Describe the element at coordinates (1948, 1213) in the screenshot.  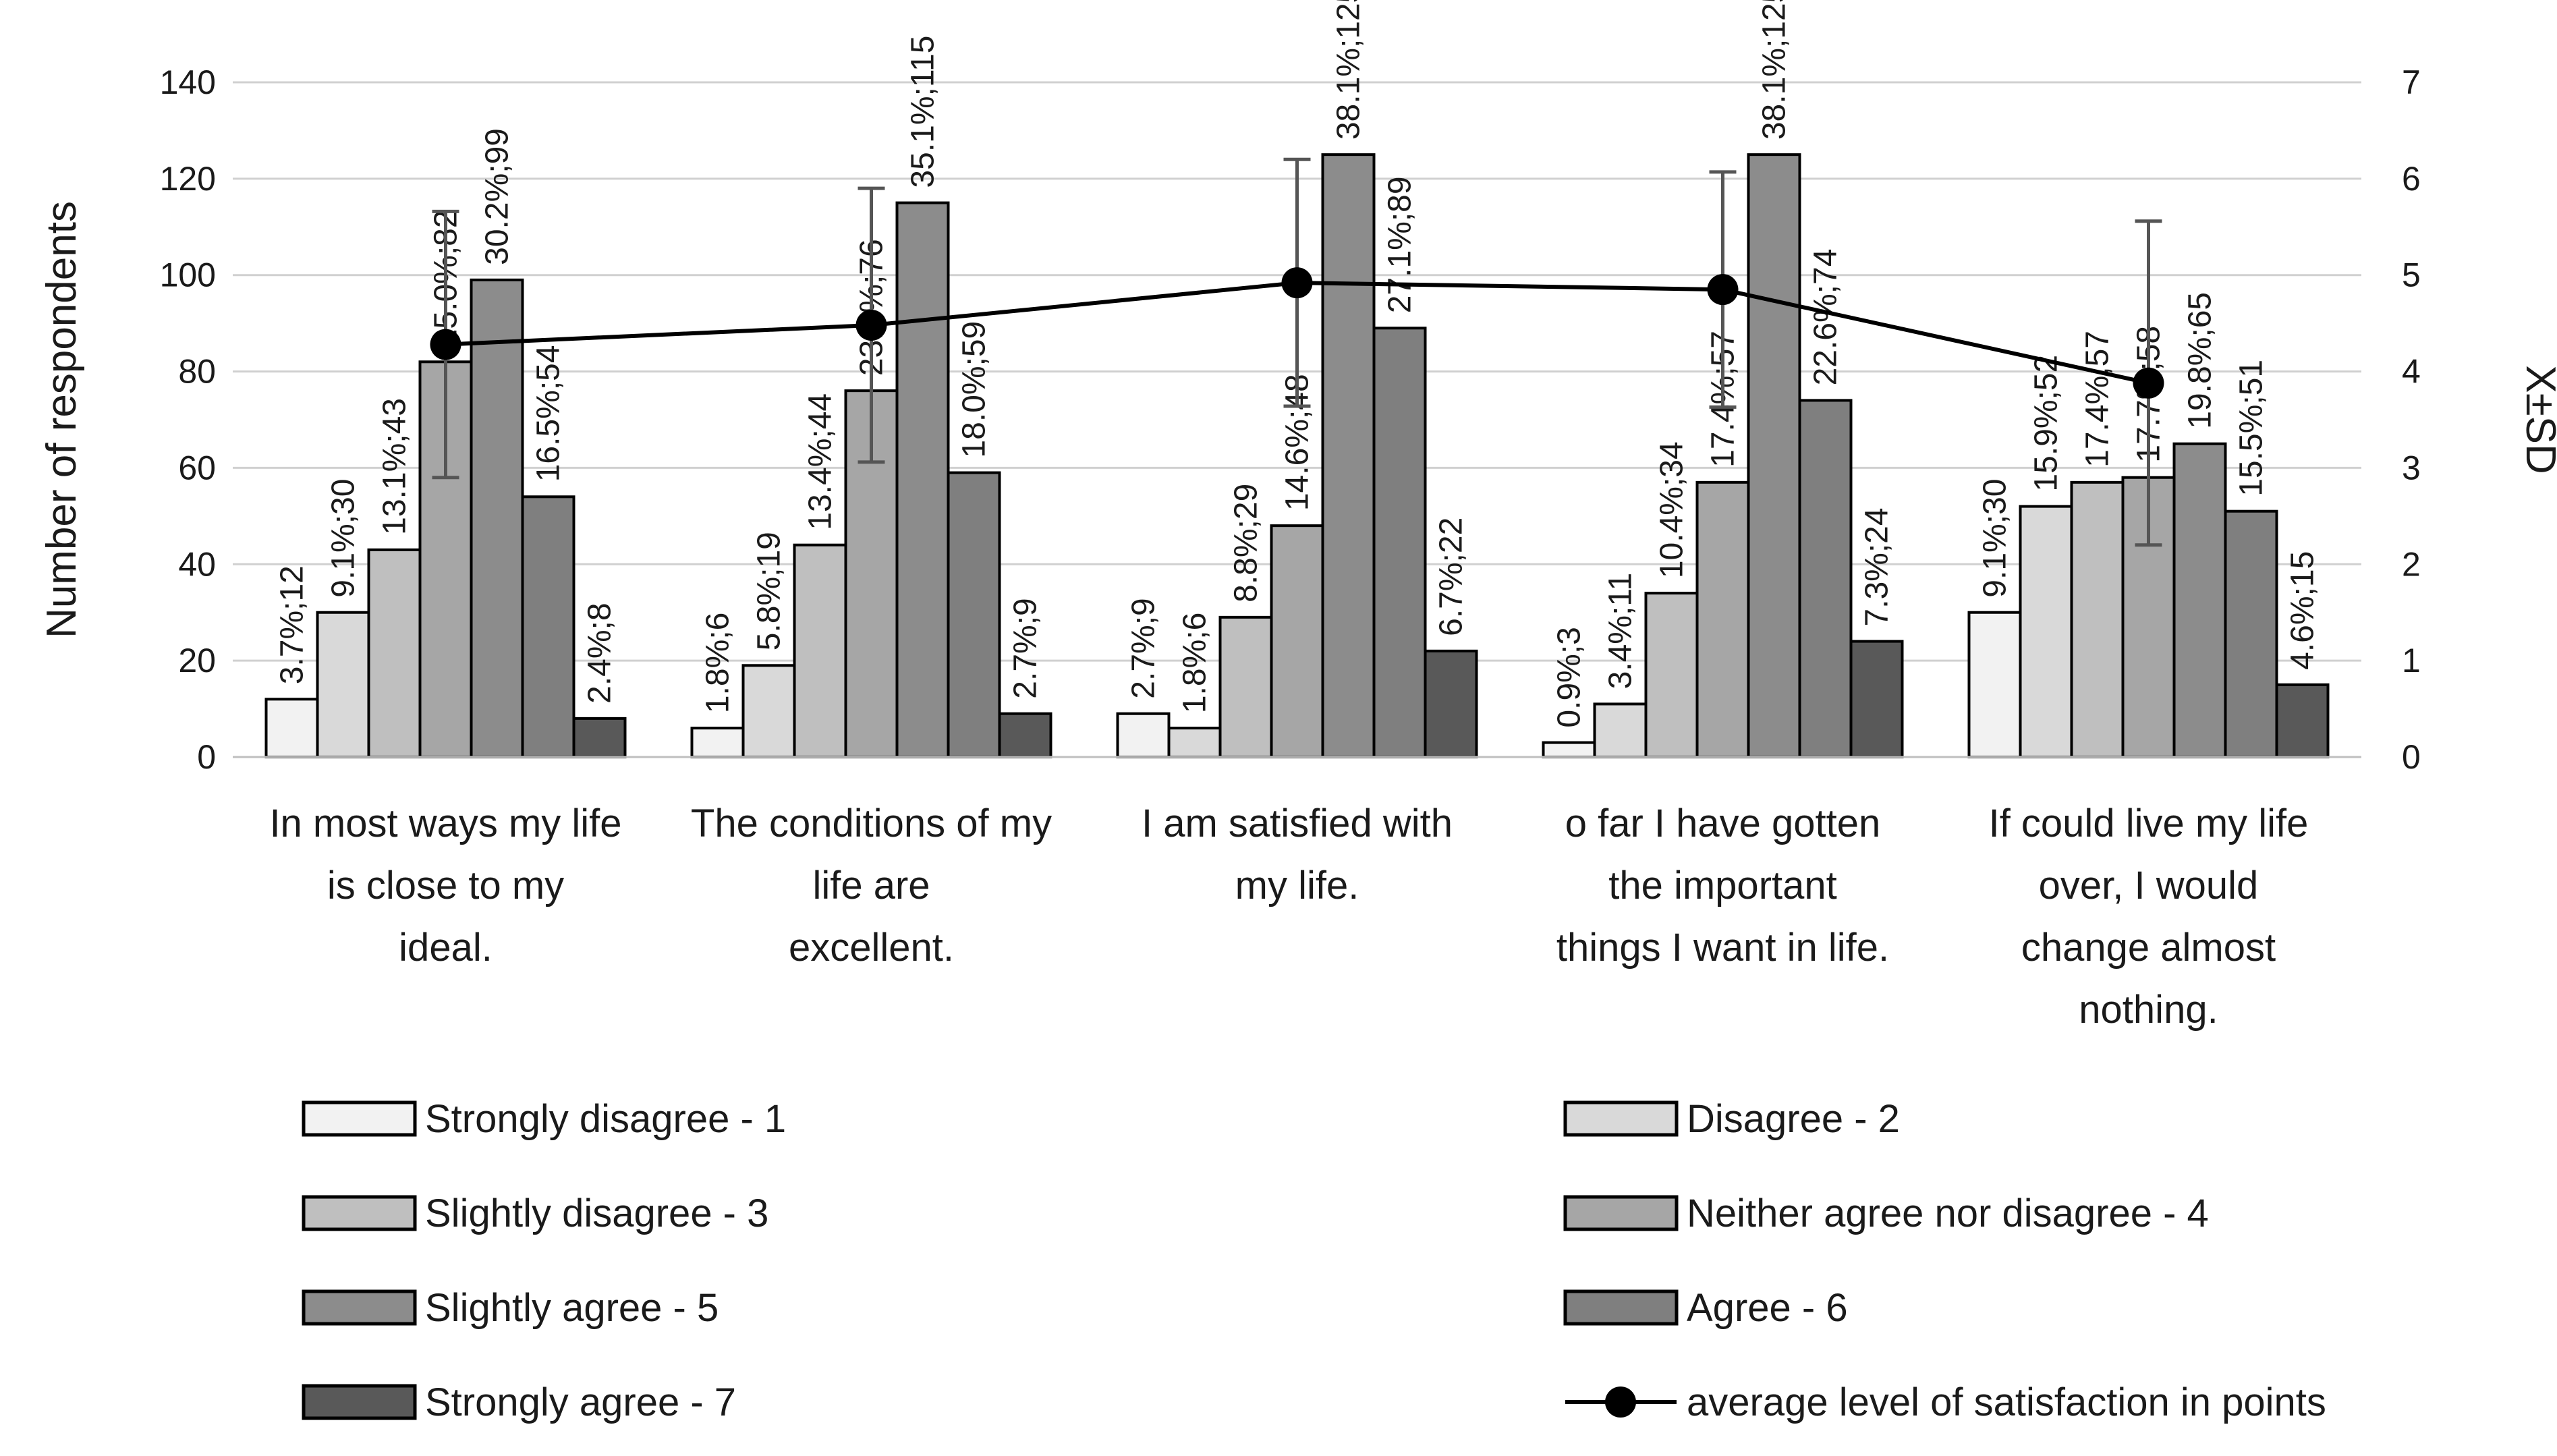
I see `legend-label: Neither agree nor disagree - 4` at that location.